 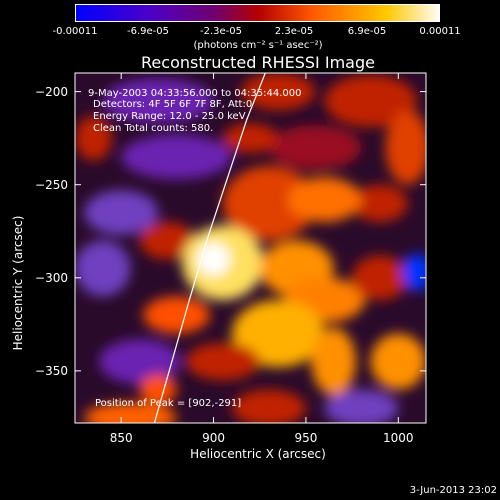 I want to click on clean-counts-text: Clean Total counts: 580., so click(x=153, y=128).